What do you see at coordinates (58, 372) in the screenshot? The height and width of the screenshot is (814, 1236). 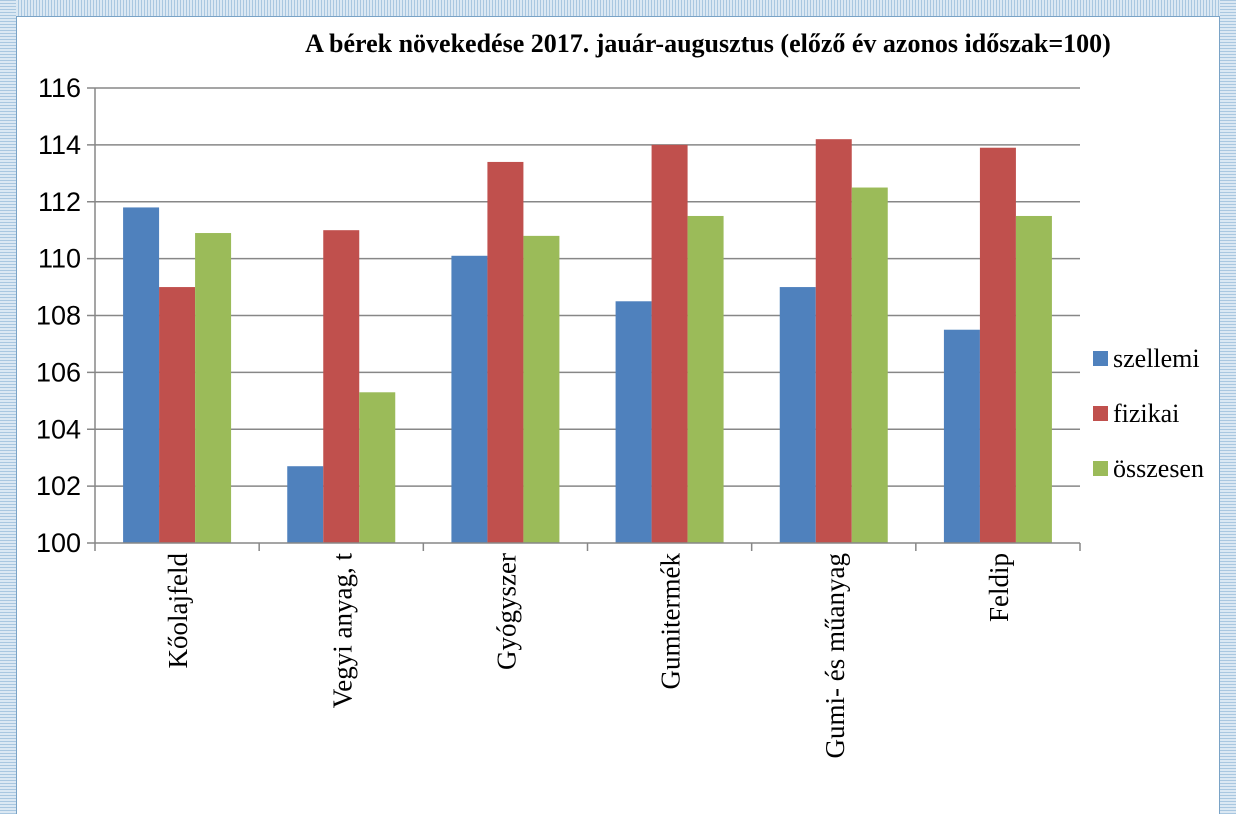 I see `y-tick-label: 106` at bounding box center [58, 372].